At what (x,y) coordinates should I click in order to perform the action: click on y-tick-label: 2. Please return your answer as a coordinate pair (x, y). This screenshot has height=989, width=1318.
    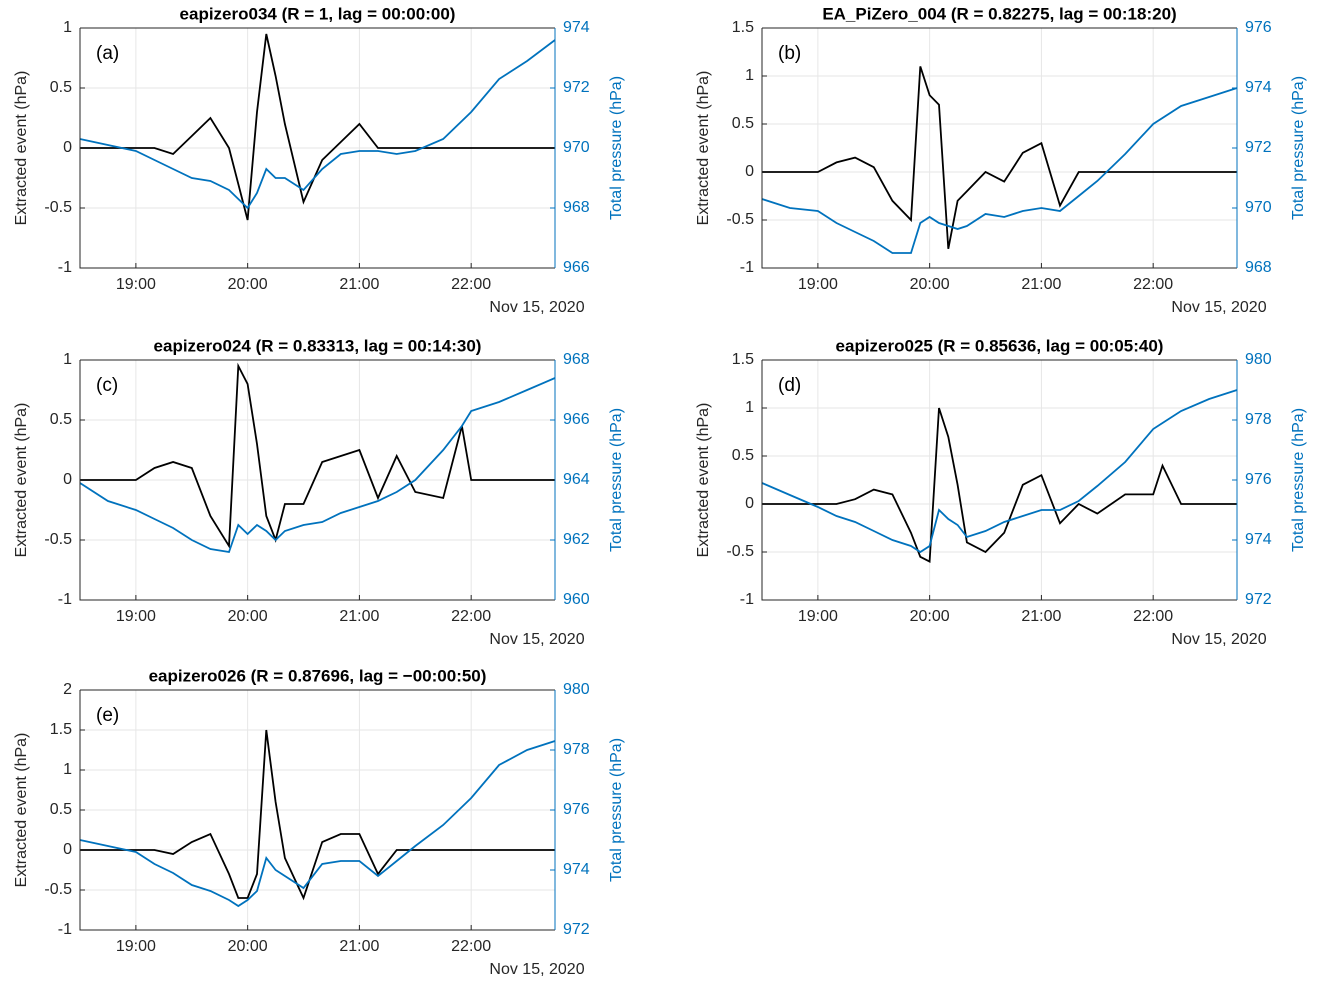
    Looking at the image, I should click on (67, 689).